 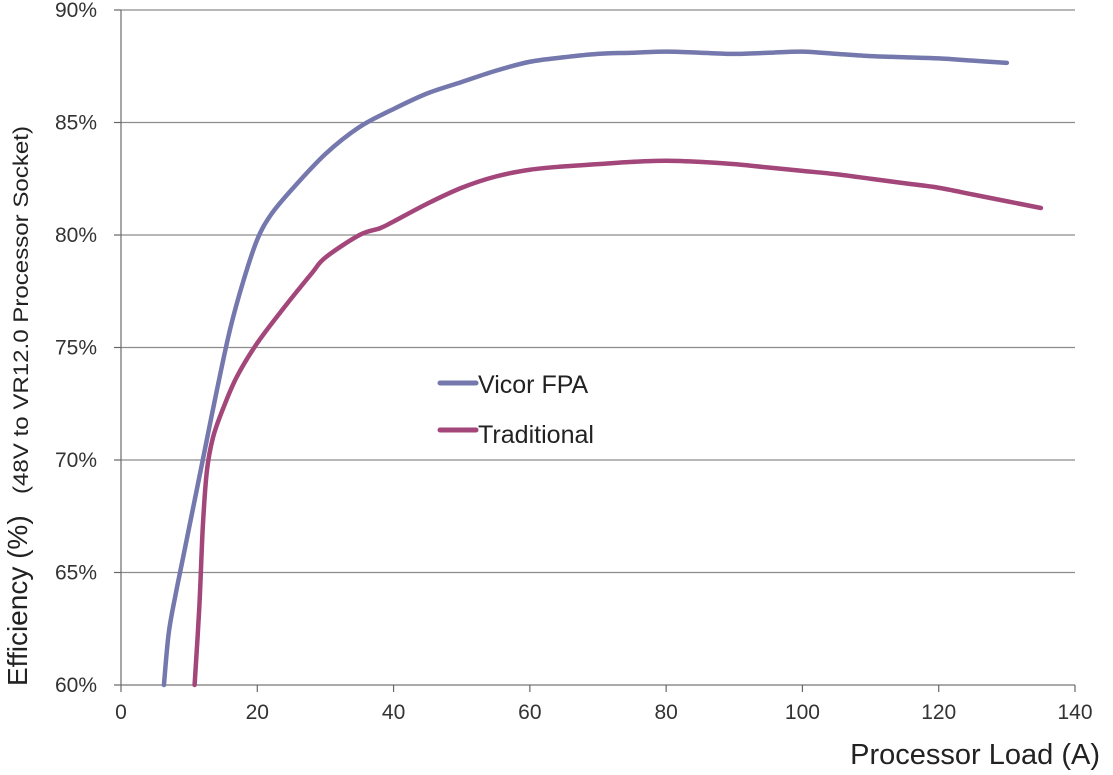 What do you see at coordinates (938, 712) in the screenshot?
I see `x-tick-label: 120` at bounding box center [938, 712].